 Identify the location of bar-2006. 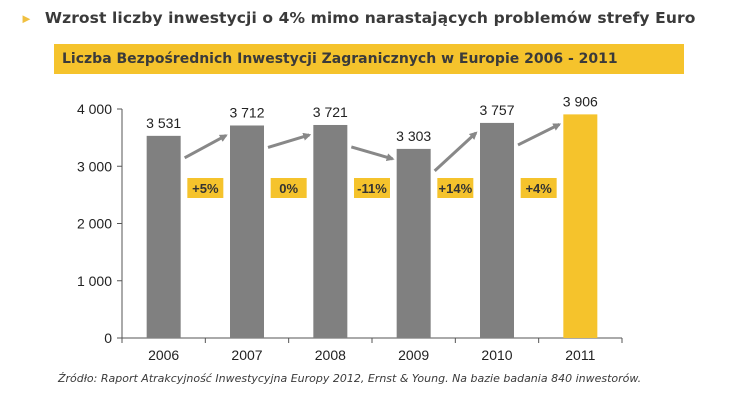
(163, 236).